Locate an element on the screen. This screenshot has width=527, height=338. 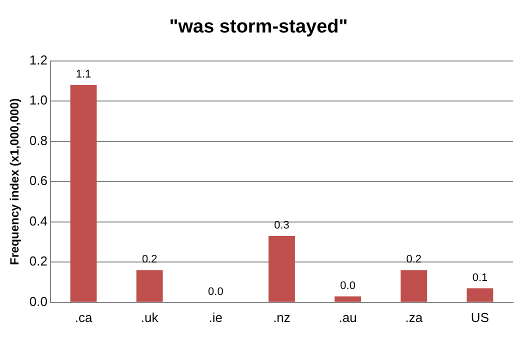
x-tick-label: .ie is located at coordinates (215, 317).